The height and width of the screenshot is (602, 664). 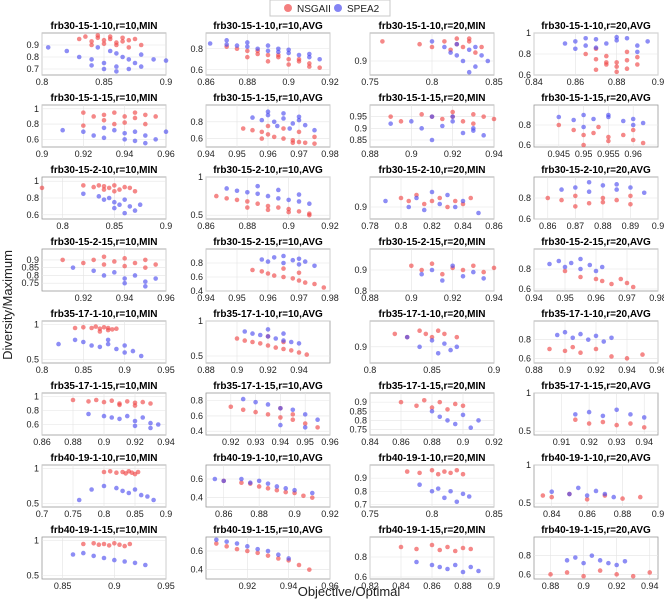 I want to click on x-tick-label: 0.94, so click(x=644, y=442).